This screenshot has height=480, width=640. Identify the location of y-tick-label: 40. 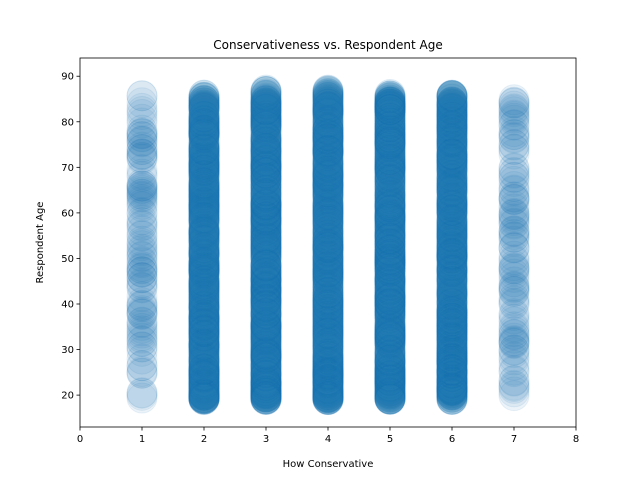
(67, 305).